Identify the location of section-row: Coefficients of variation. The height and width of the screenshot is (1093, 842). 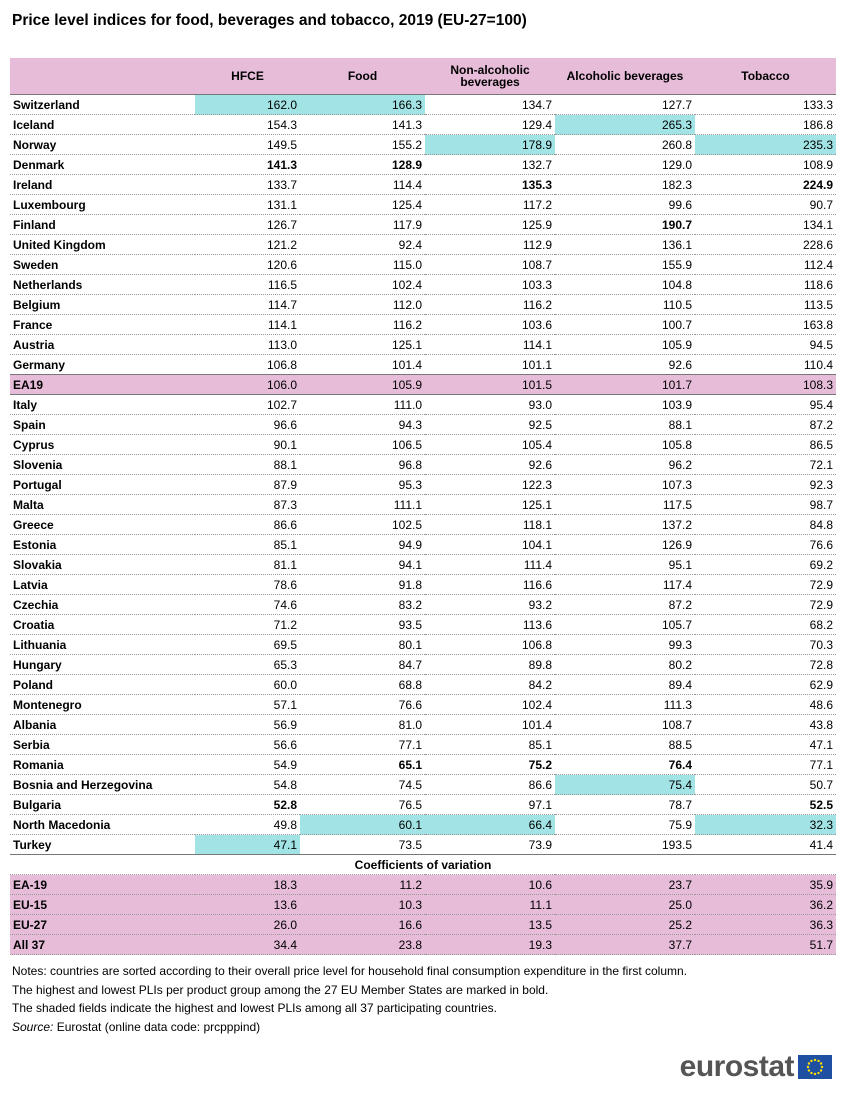
(423, 864).